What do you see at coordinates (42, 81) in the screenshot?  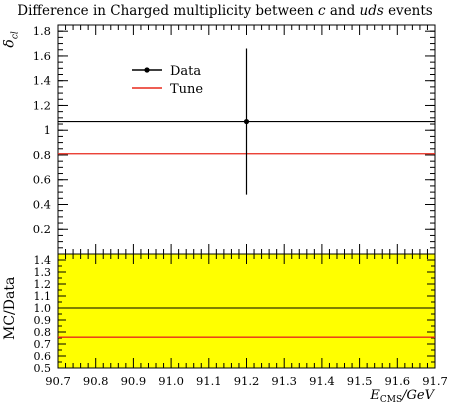 I see `y-tick-label: 1.4` at bounding box center [42, 81].